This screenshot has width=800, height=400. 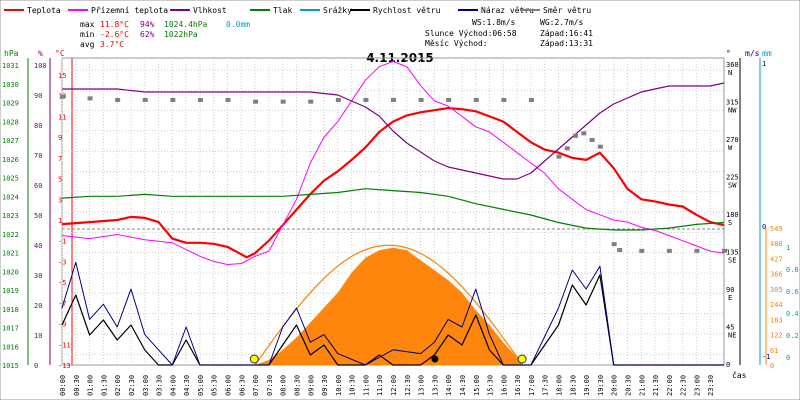 What do you see at coordinates (463, 385) in the screenshot?
I see `time-tick-label: 14:30` at bounding box center [463, 385].